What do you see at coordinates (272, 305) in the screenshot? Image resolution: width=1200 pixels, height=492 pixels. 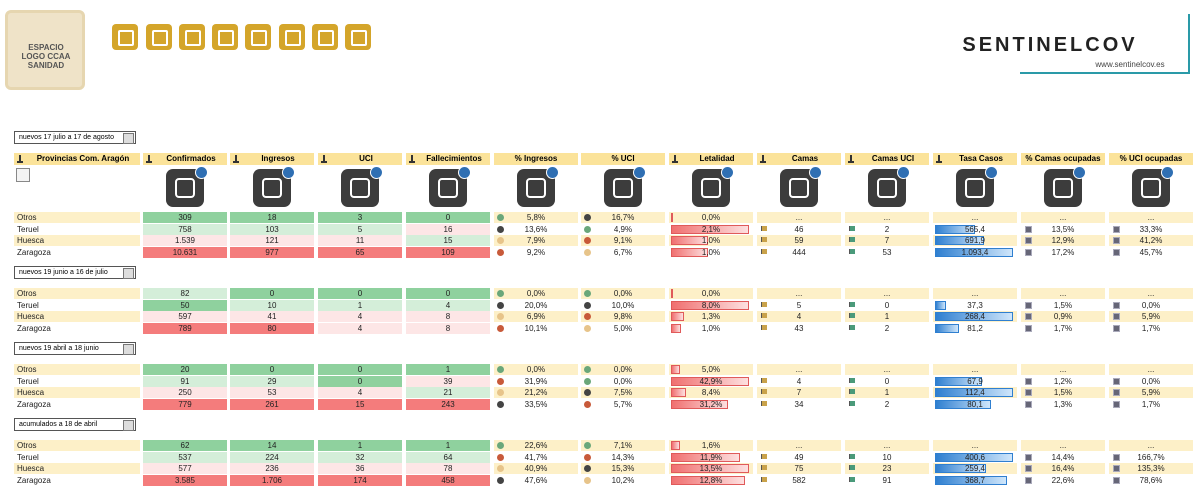 I see `cell-text: 10` at bounding box center [272, 305].